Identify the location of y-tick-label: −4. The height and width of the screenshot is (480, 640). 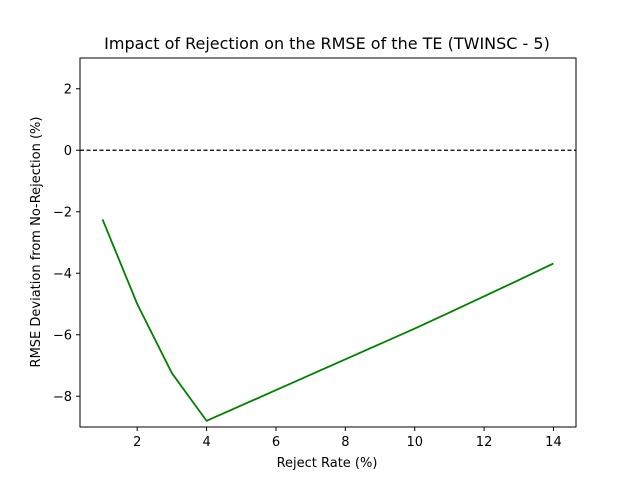
(62, 274).